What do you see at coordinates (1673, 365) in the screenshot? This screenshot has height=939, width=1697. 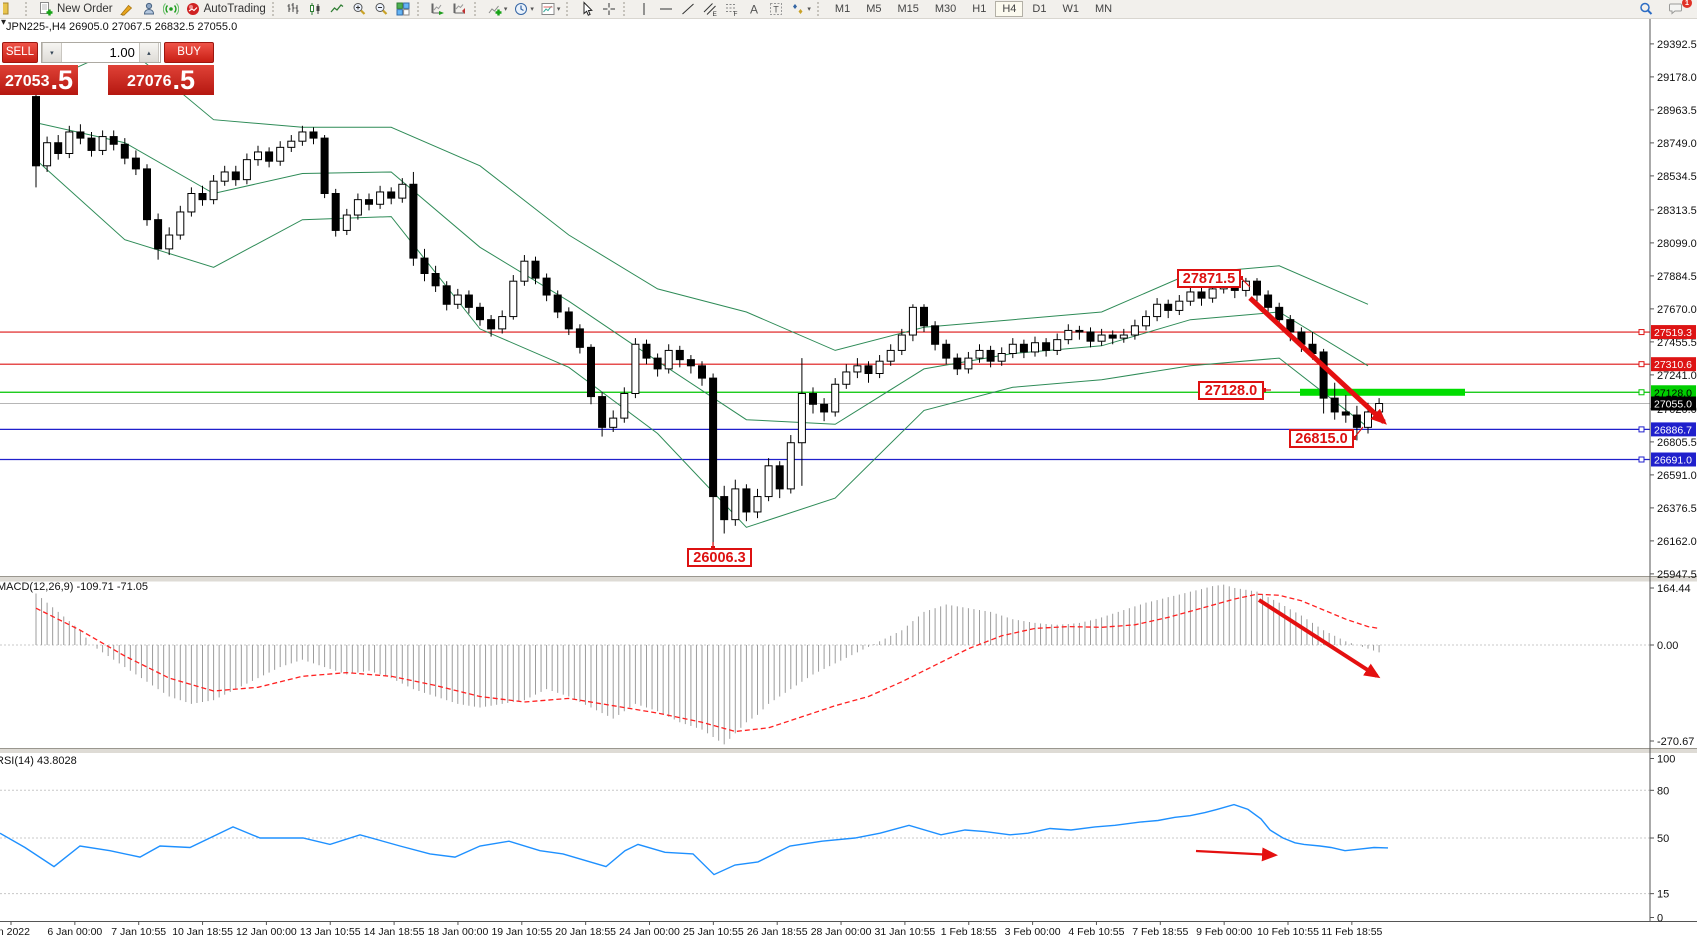 I see `price-badge-label: 27310.6` at bounding box center [1673, 365].